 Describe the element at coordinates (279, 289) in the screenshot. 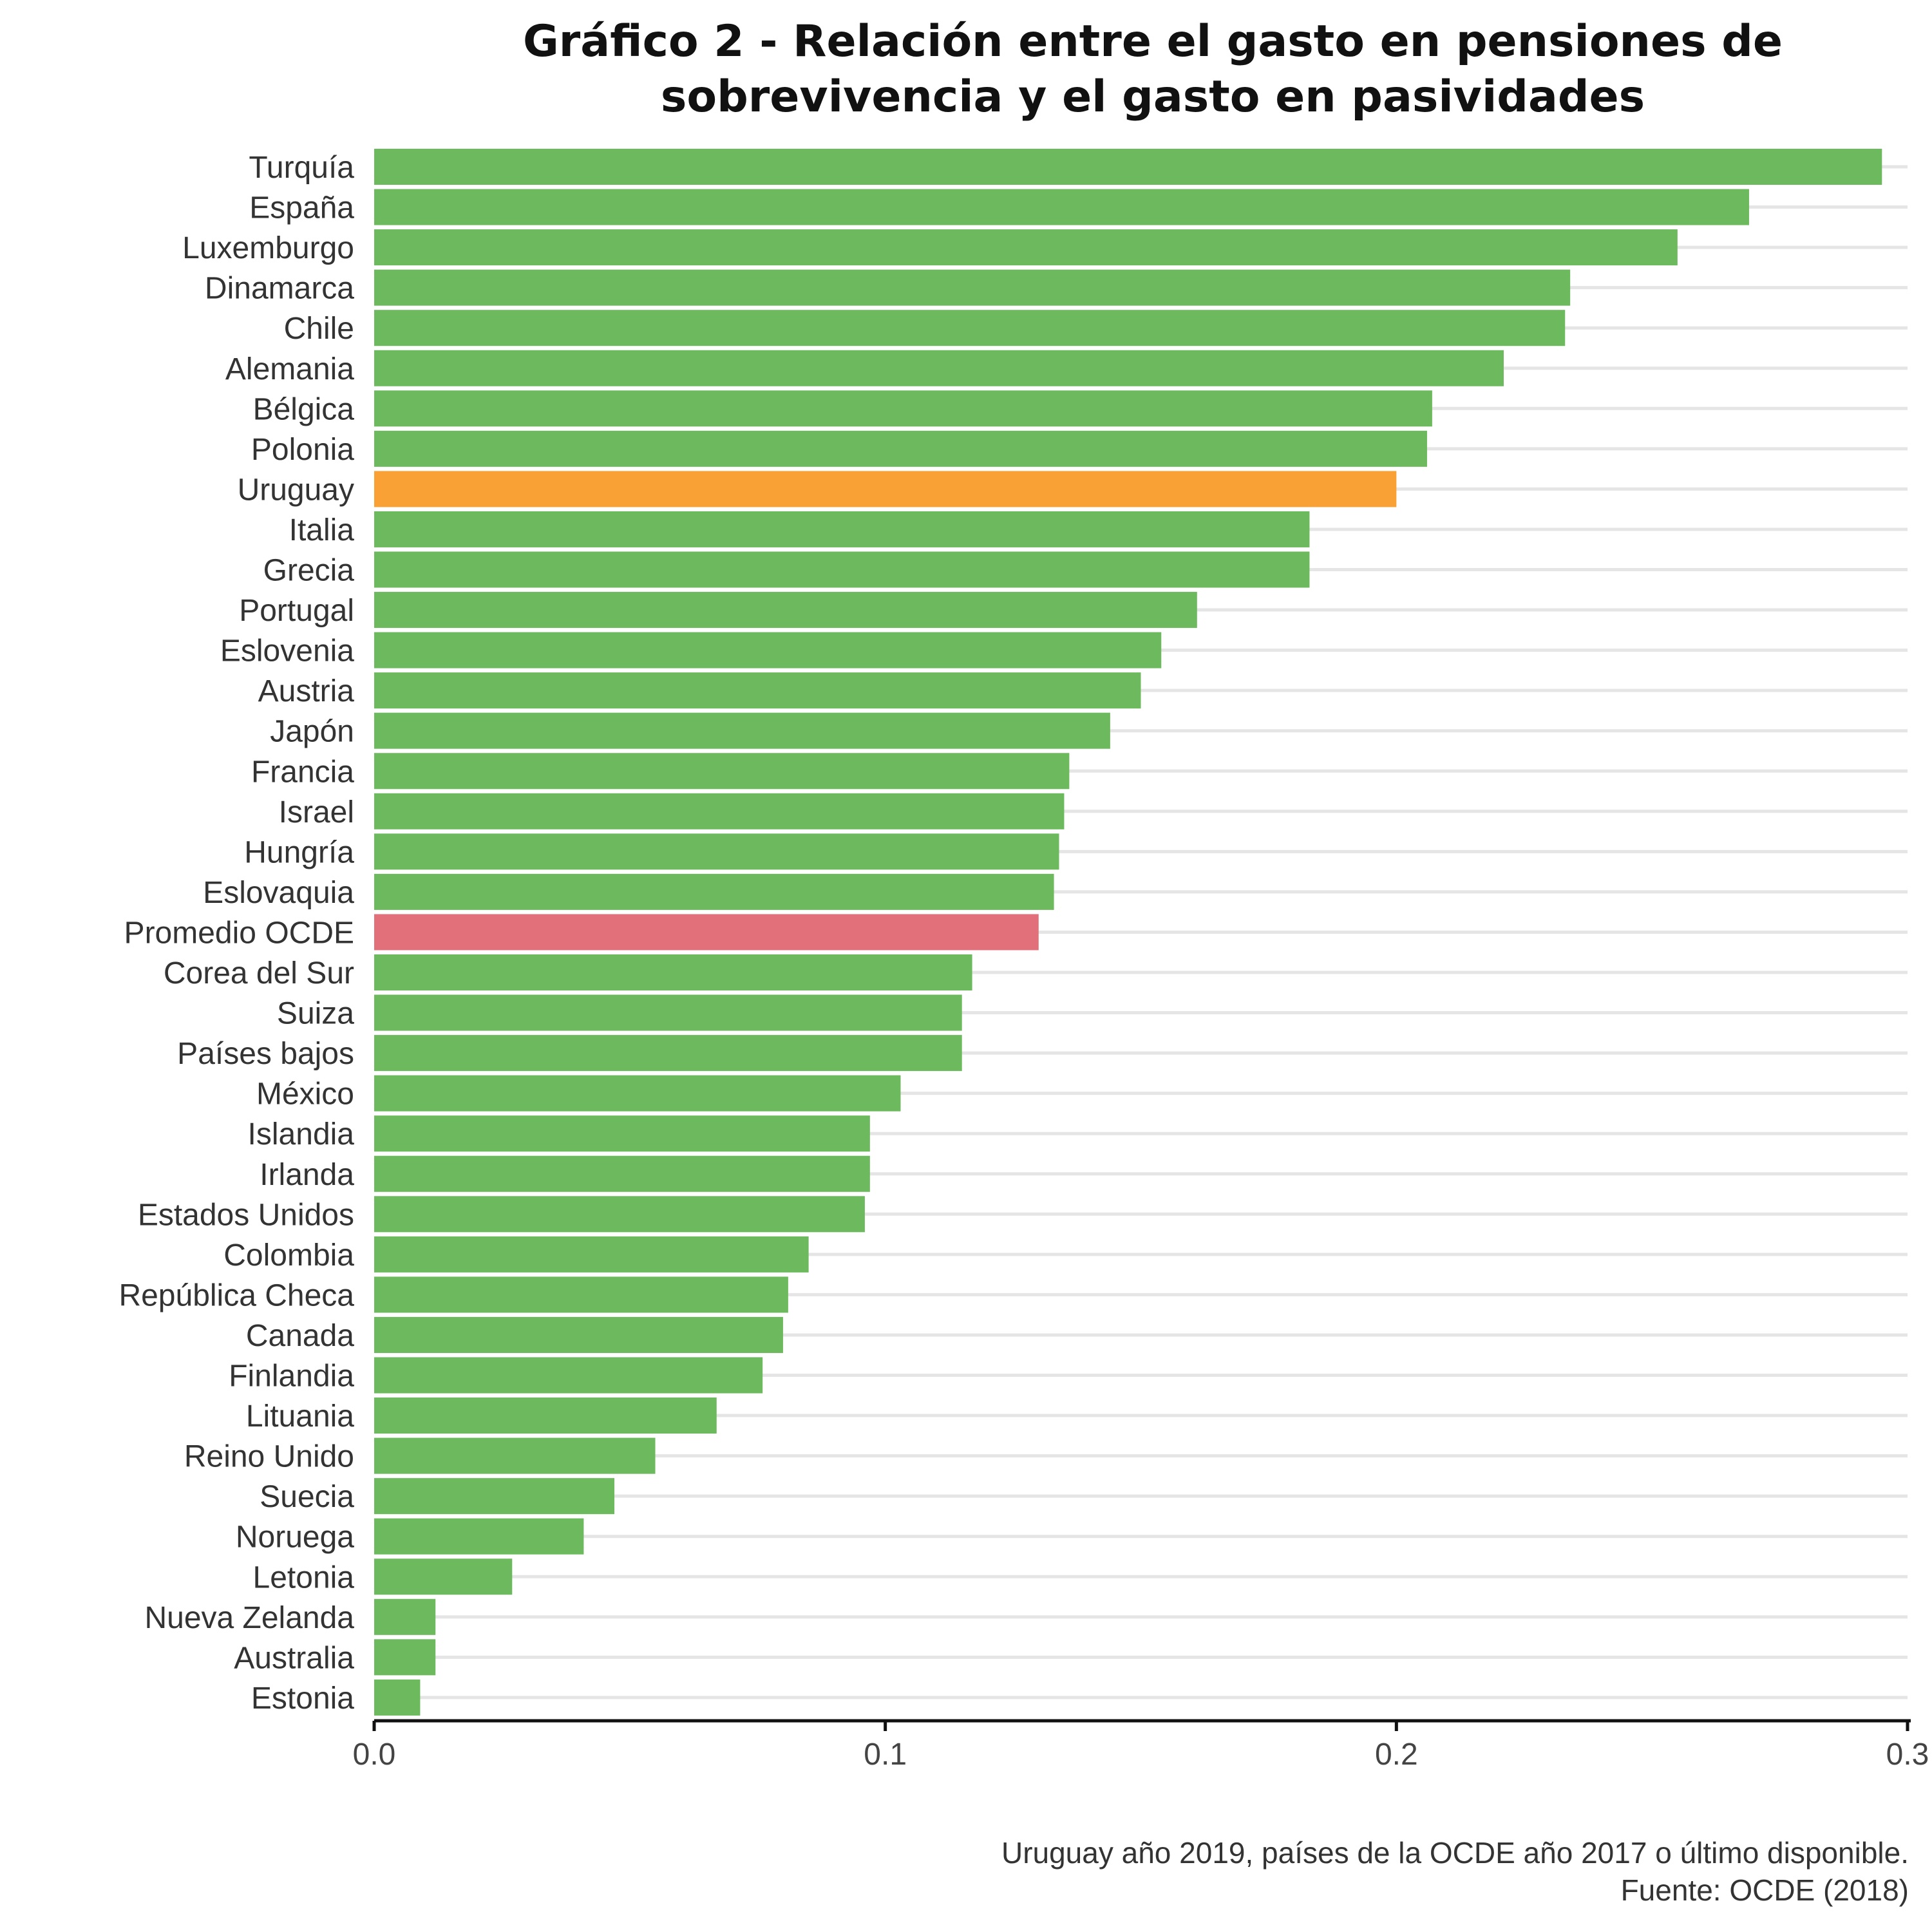

I see `category-label: Dinamarca` at that location.